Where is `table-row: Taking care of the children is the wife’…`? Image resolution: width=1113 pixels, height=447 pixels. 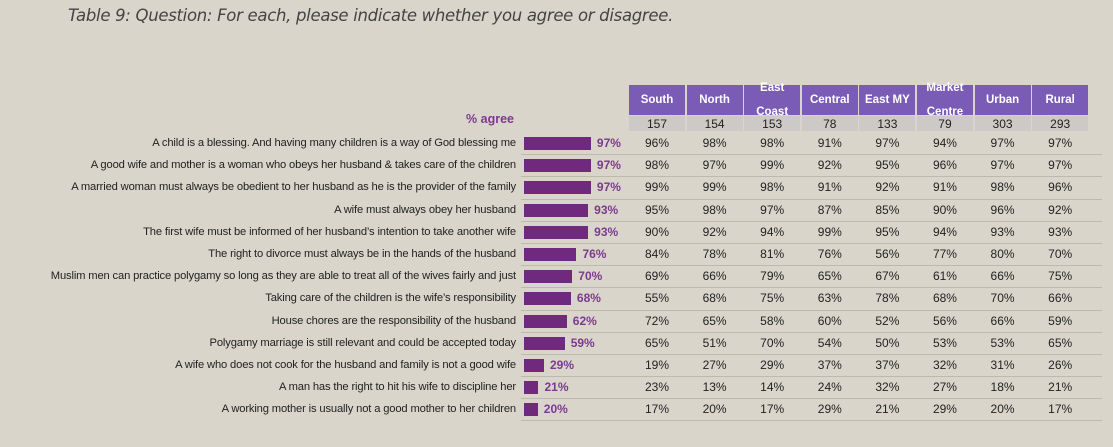 table-row: Taking care of the children is the wife’… is located at coordinates (556, 299).